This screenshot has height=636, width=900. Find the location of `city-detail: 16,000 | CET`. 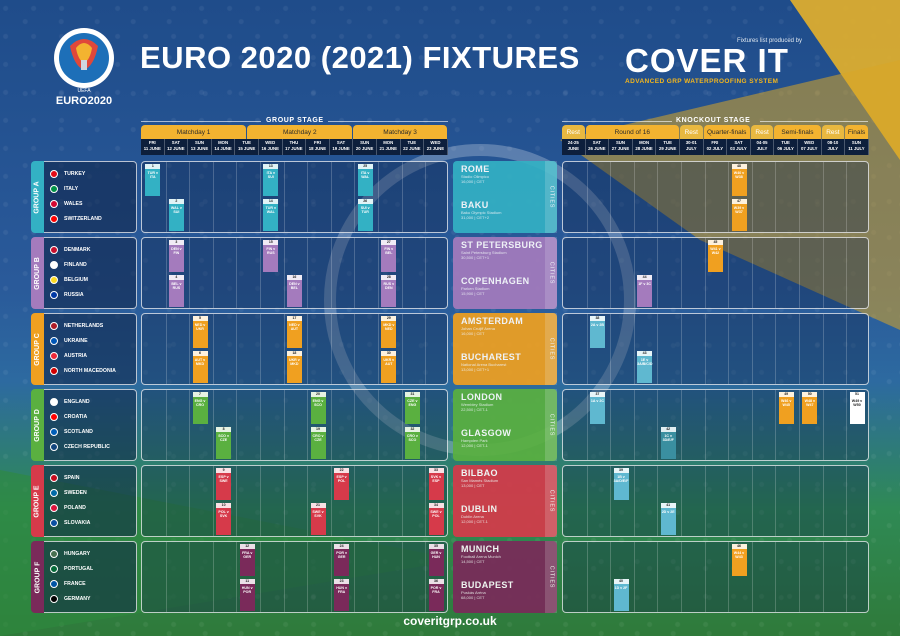

city-detail: 16,000 | CET is located at coordinates (473, 333).